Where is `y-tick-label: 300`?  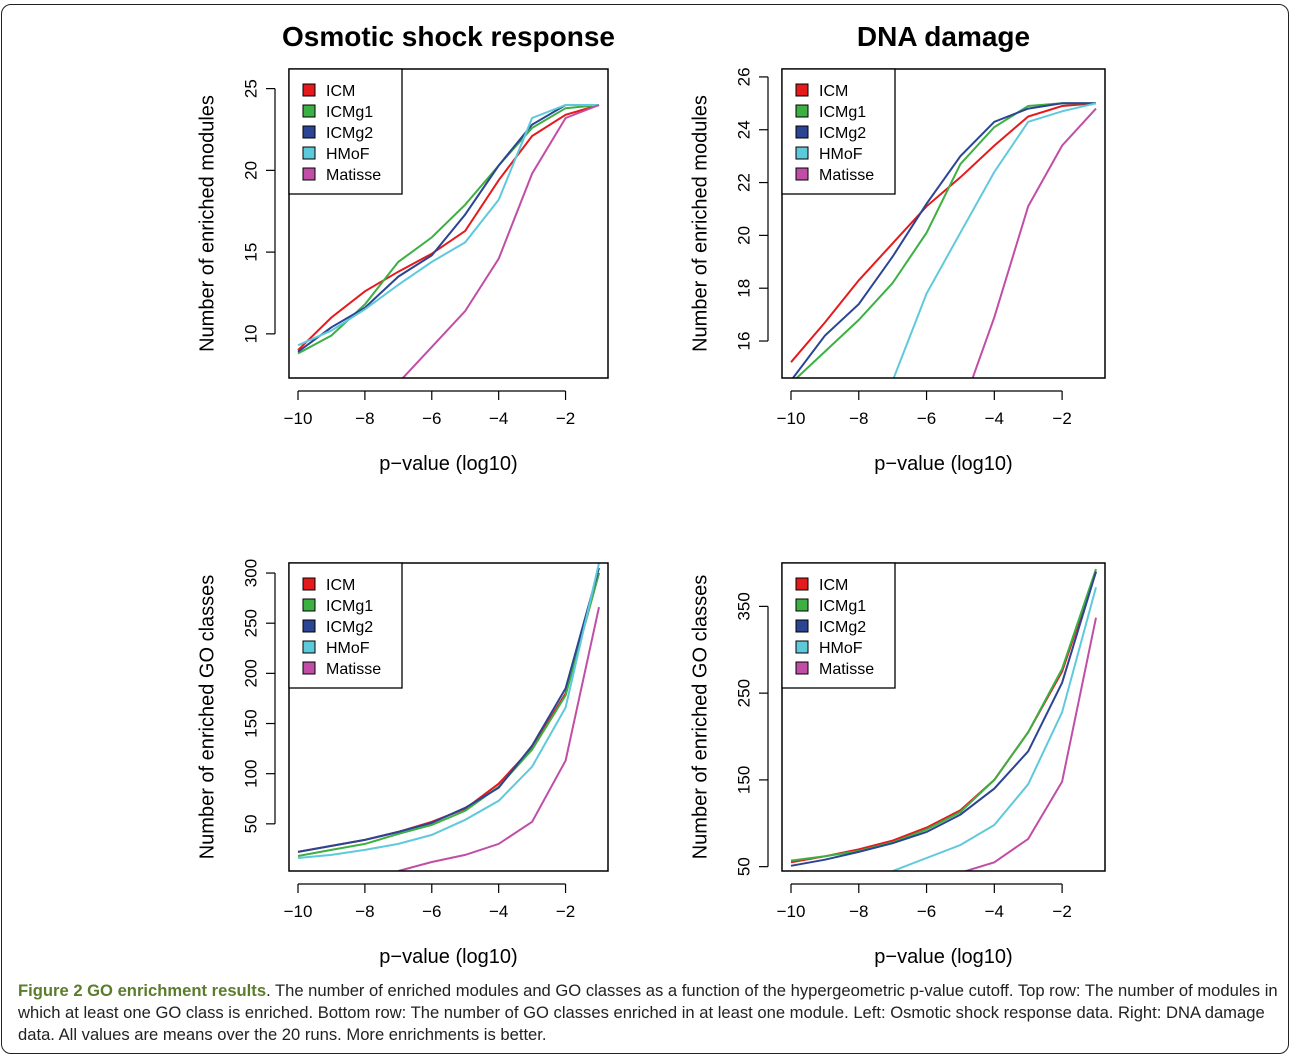 y-tick-label: 300 is located at coordinates (250, 573).